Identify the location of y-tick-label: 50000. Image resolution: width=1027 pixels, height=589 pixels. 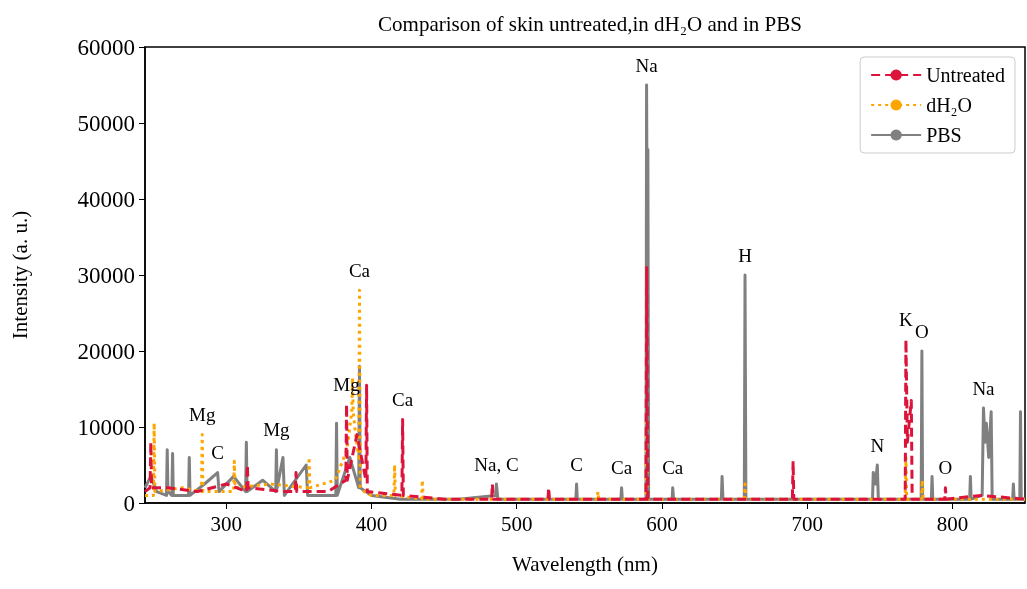
(106, 123).